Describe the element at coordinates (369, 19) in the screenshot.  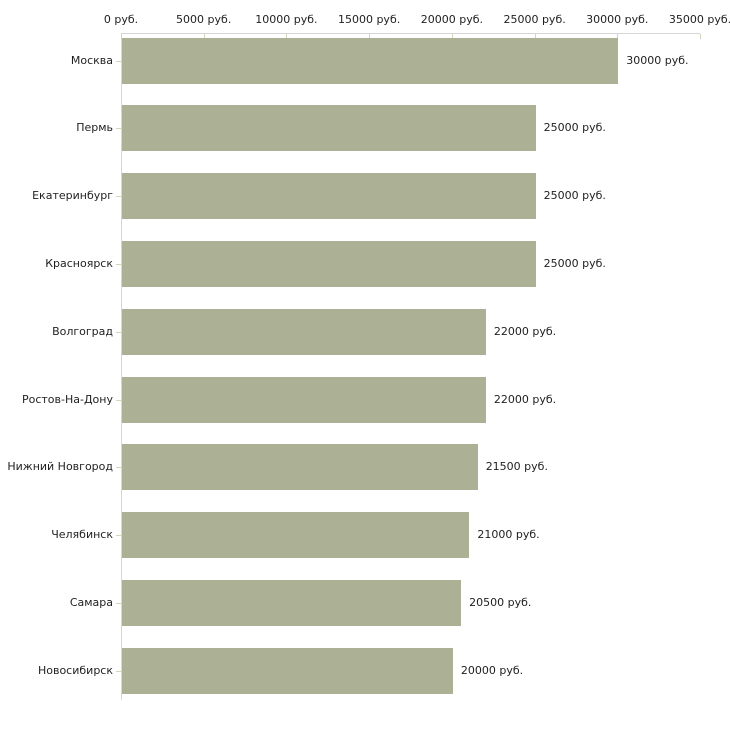
I see `x-tick-label: 15000 руб.` at that location.